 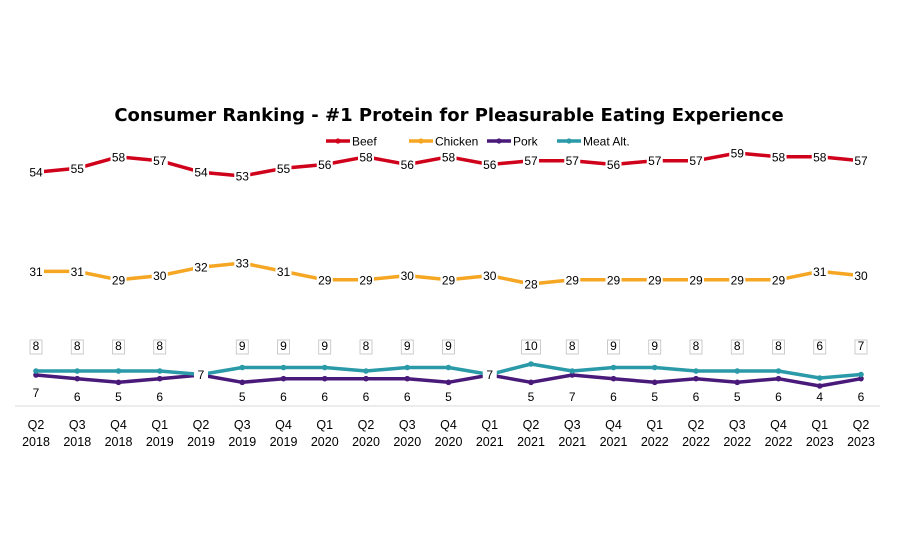 What do you see at coordinates (366, 425) in the screenshot?
I see `x-tick-quarter: Q2` at bounding box center [366, 425].